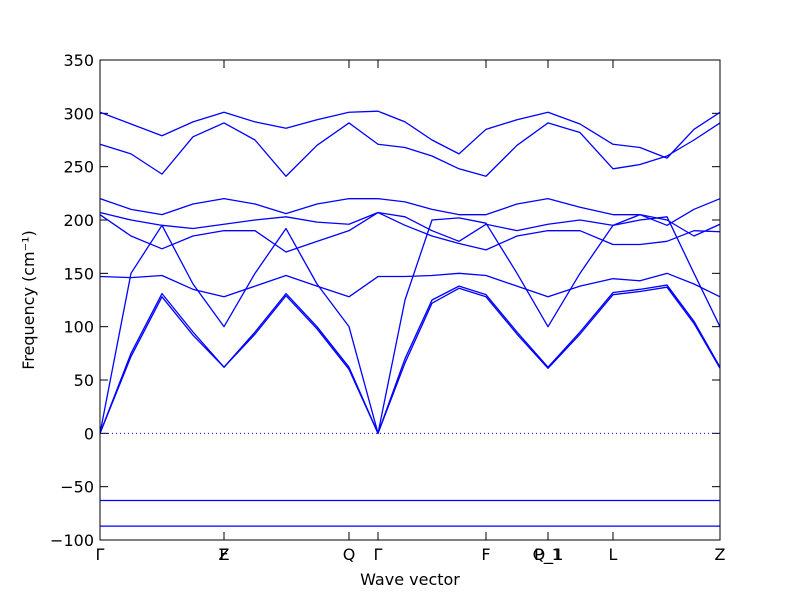  Describe the element at coordinates (613, 554) in the screenshot. I see `x-tick-label: L` at that location.